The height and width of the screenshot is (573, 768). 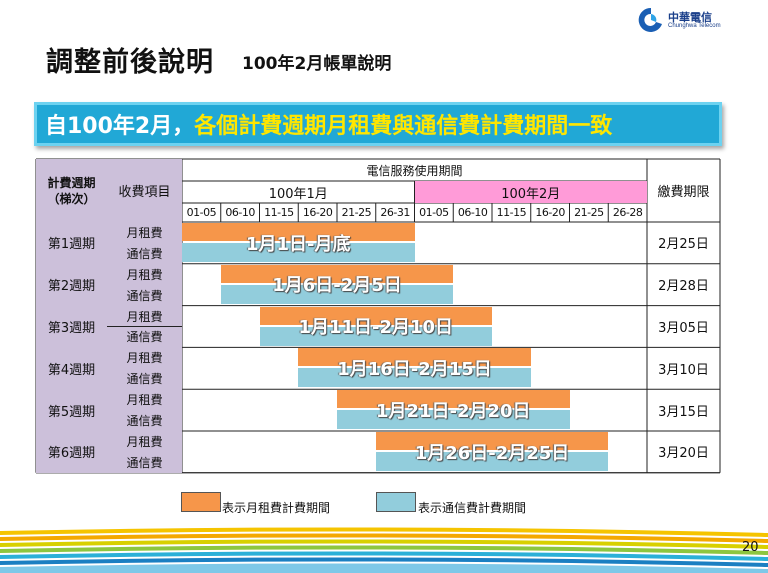 What do you see at coordinates (144, 379) in the screenshot?
I see `comm-fee-label-4: 通信費` at bounding box center [144, 379].